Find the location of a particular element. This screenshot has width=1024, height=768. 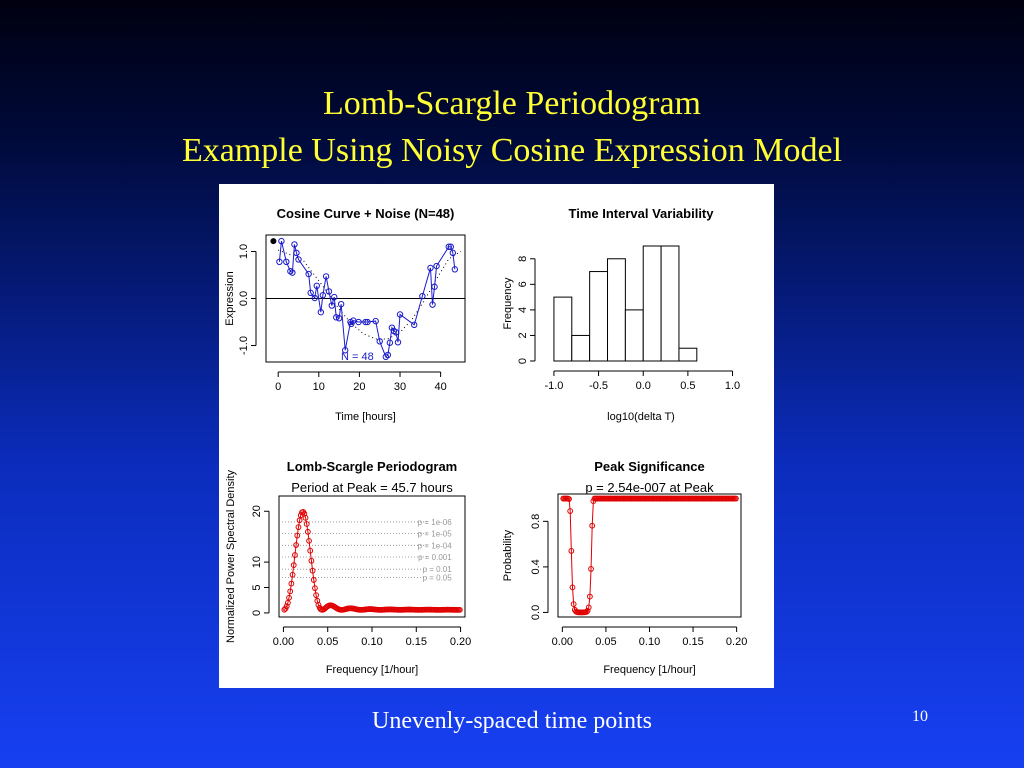

threshold-label: p = 1e-06 is located at coordinates (435, 522).